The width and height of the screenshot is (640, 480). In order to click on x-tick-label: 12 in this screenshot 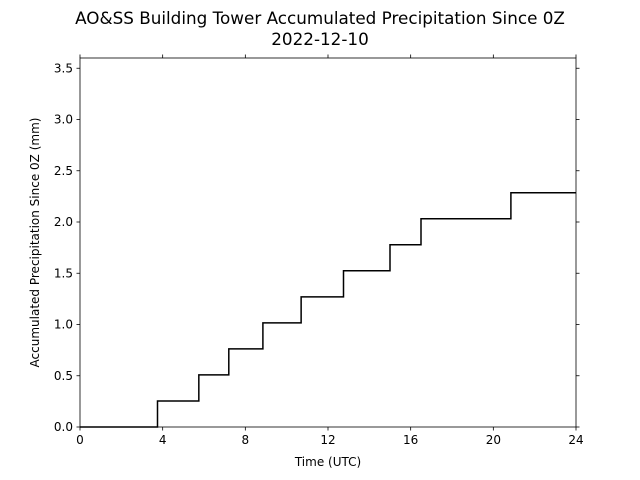, I will do `click(327, 440)`.